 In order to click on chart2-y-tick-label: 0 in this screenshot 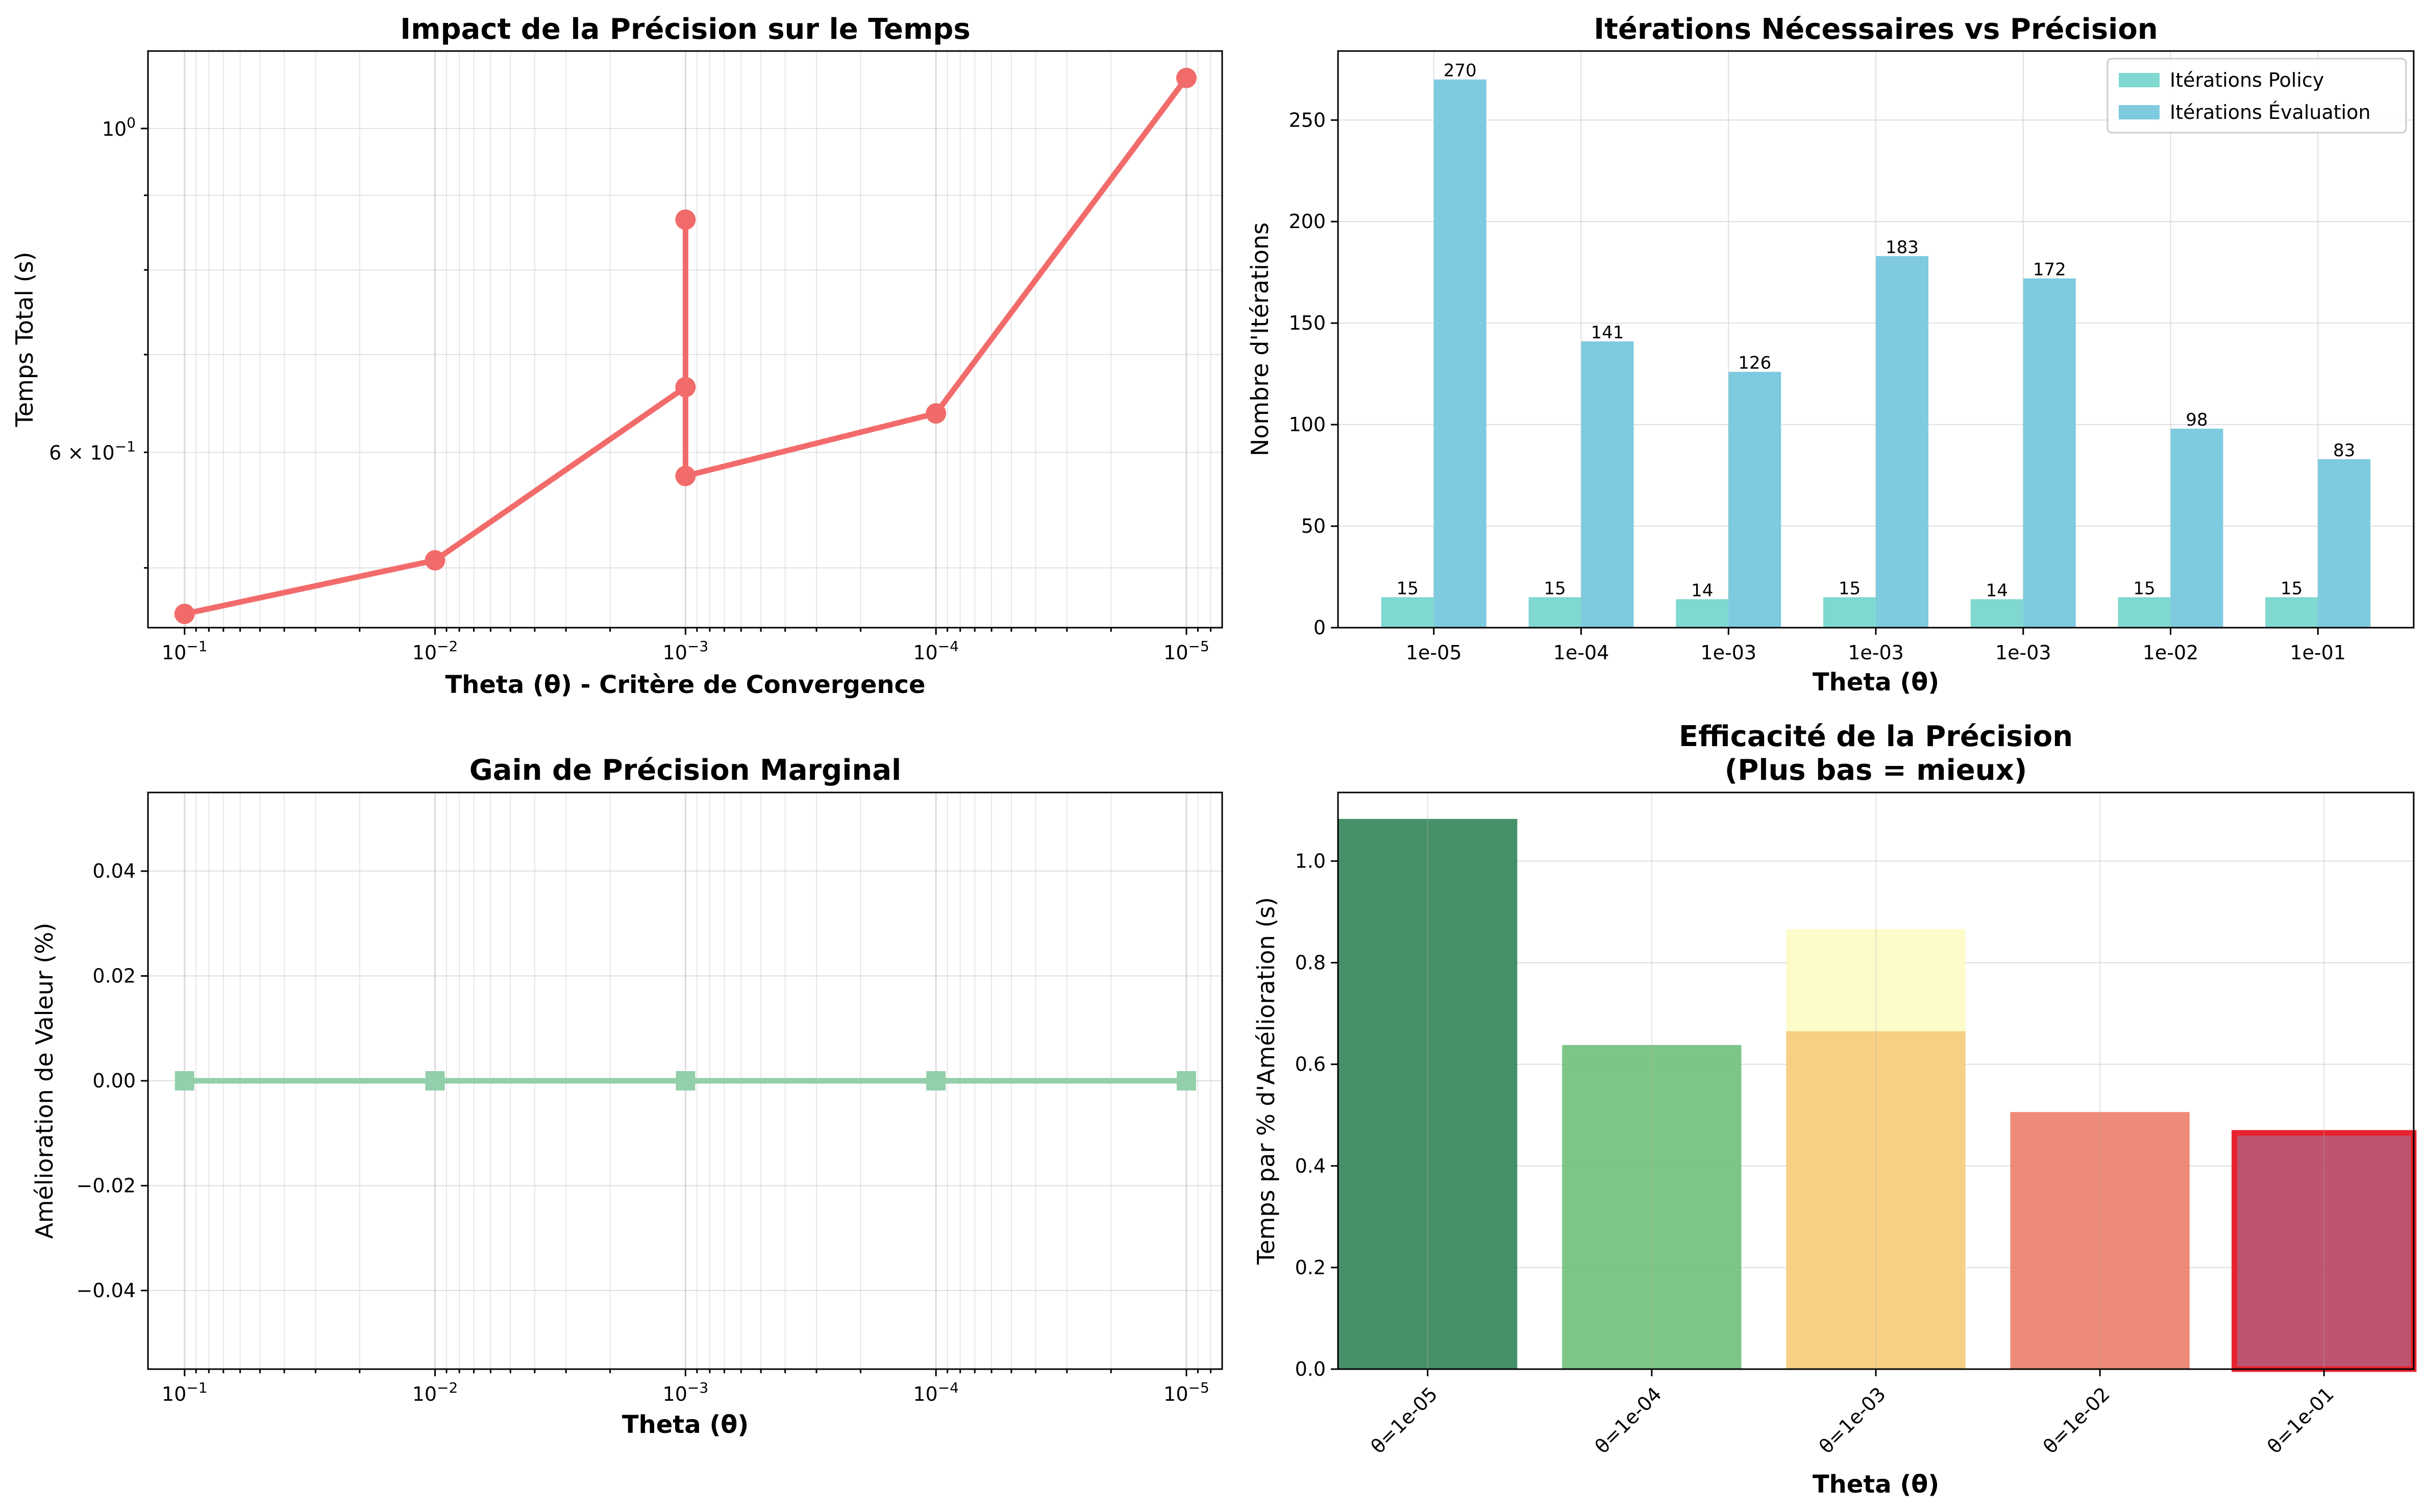, I will do `click(1319, 627)`.